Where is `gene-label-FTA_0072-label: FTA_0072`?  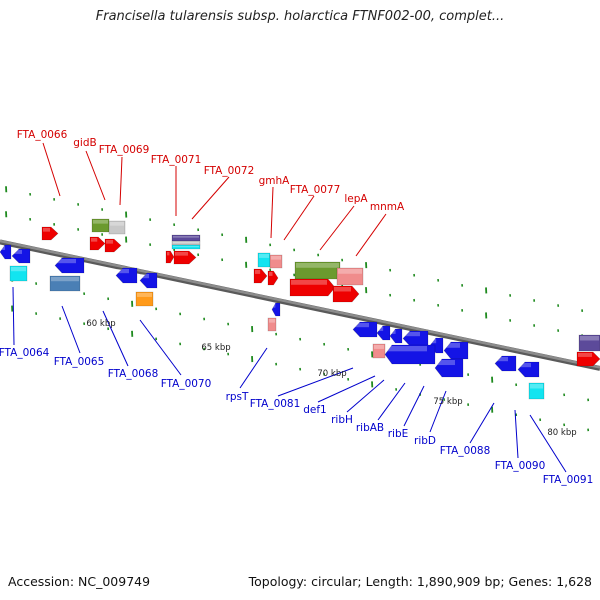
gene-label-FTA_0072-label: FTA_0072 is located at coordinates (229, 171).